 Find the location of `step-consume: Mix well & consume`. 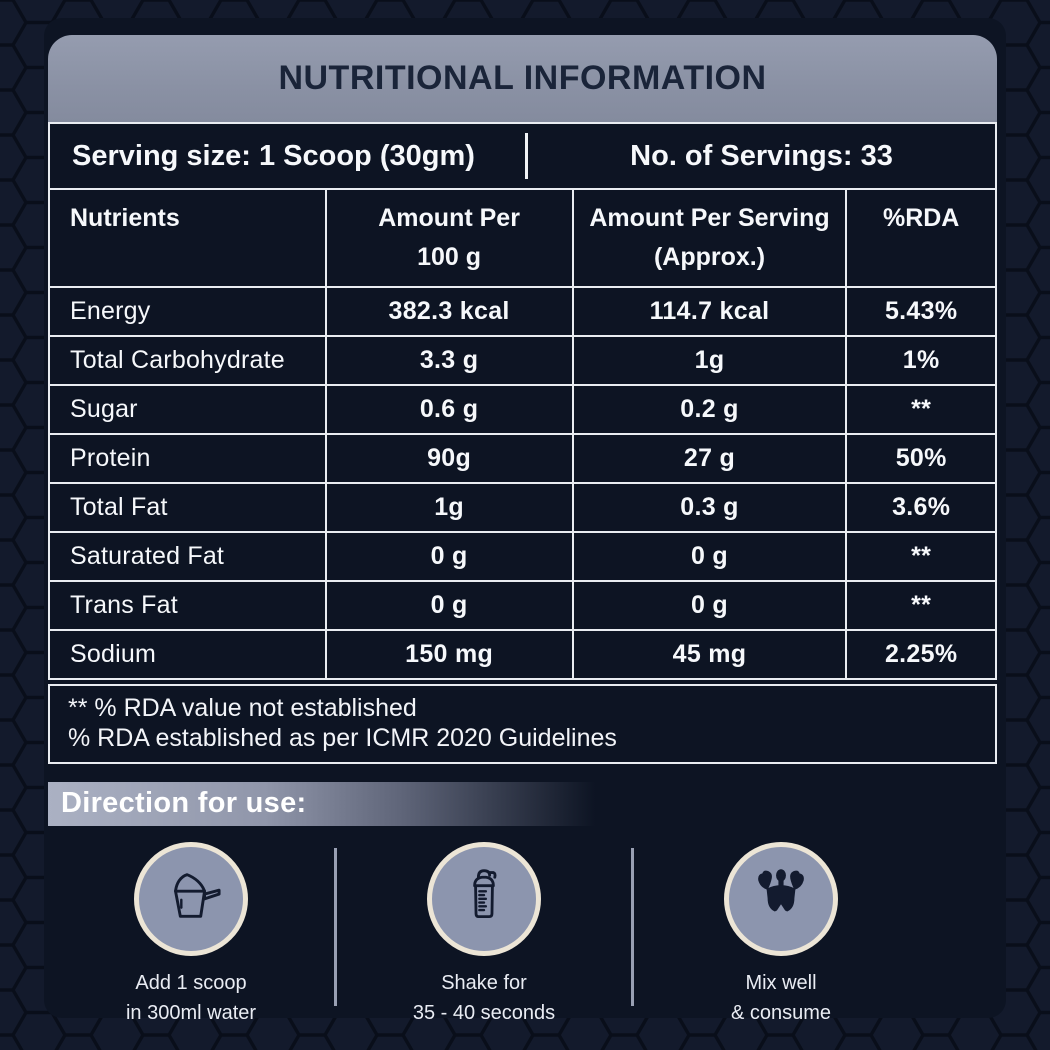

step-consume: Mix well & consume is located at coordinates (781, 934).